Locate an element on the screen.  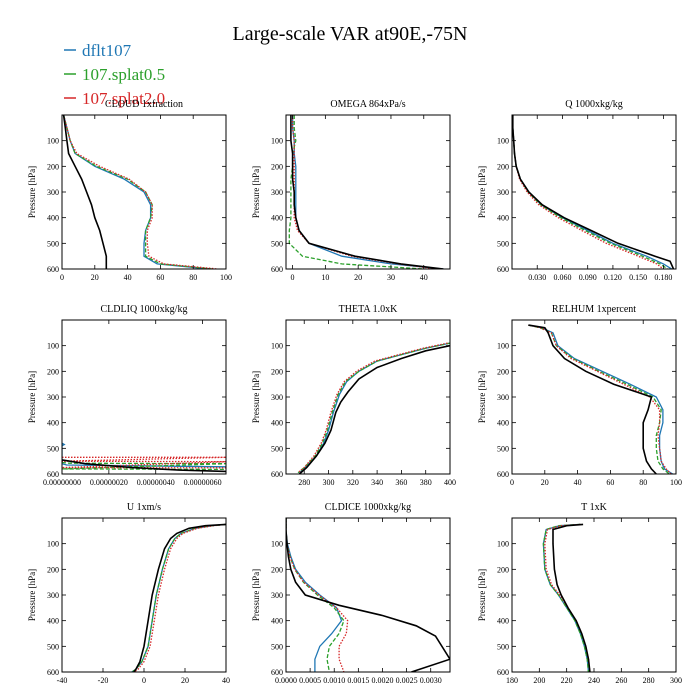
x-tick-label: 0.0005 is located at coordinates (310, 680).